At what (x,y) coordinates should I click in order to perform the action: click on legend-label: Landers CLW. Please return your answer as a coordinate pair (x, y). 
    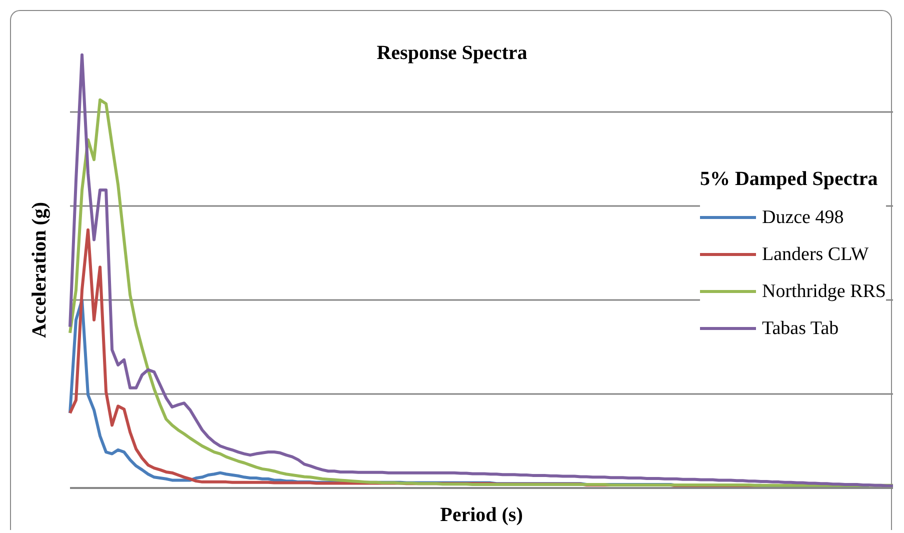
    Looking at the image, I should click on (815, 255).